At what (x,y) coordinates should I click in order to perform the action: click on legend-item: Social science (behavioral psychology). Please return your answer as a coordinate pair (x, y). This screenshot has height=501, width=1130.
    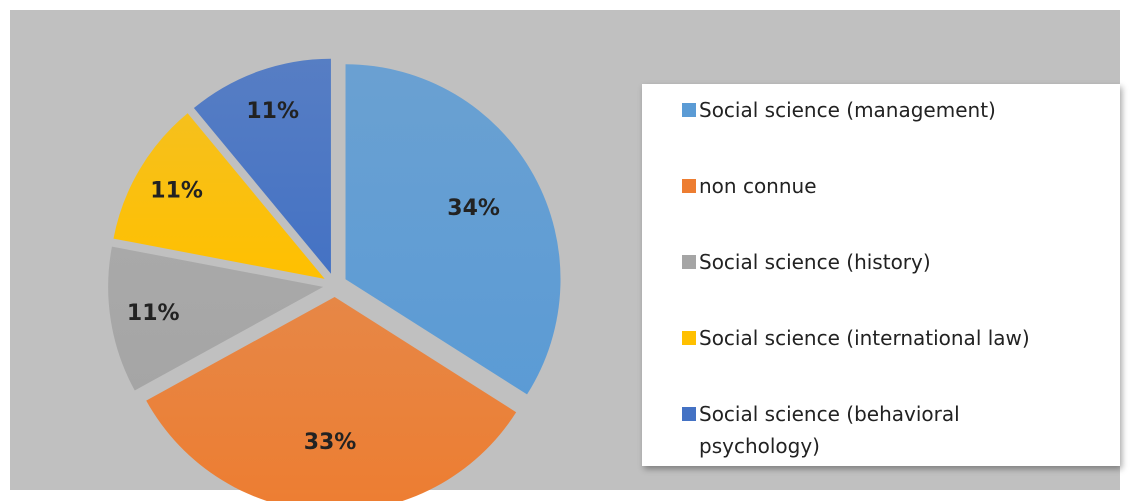
    Looking at the image, I should click on (880, 430).